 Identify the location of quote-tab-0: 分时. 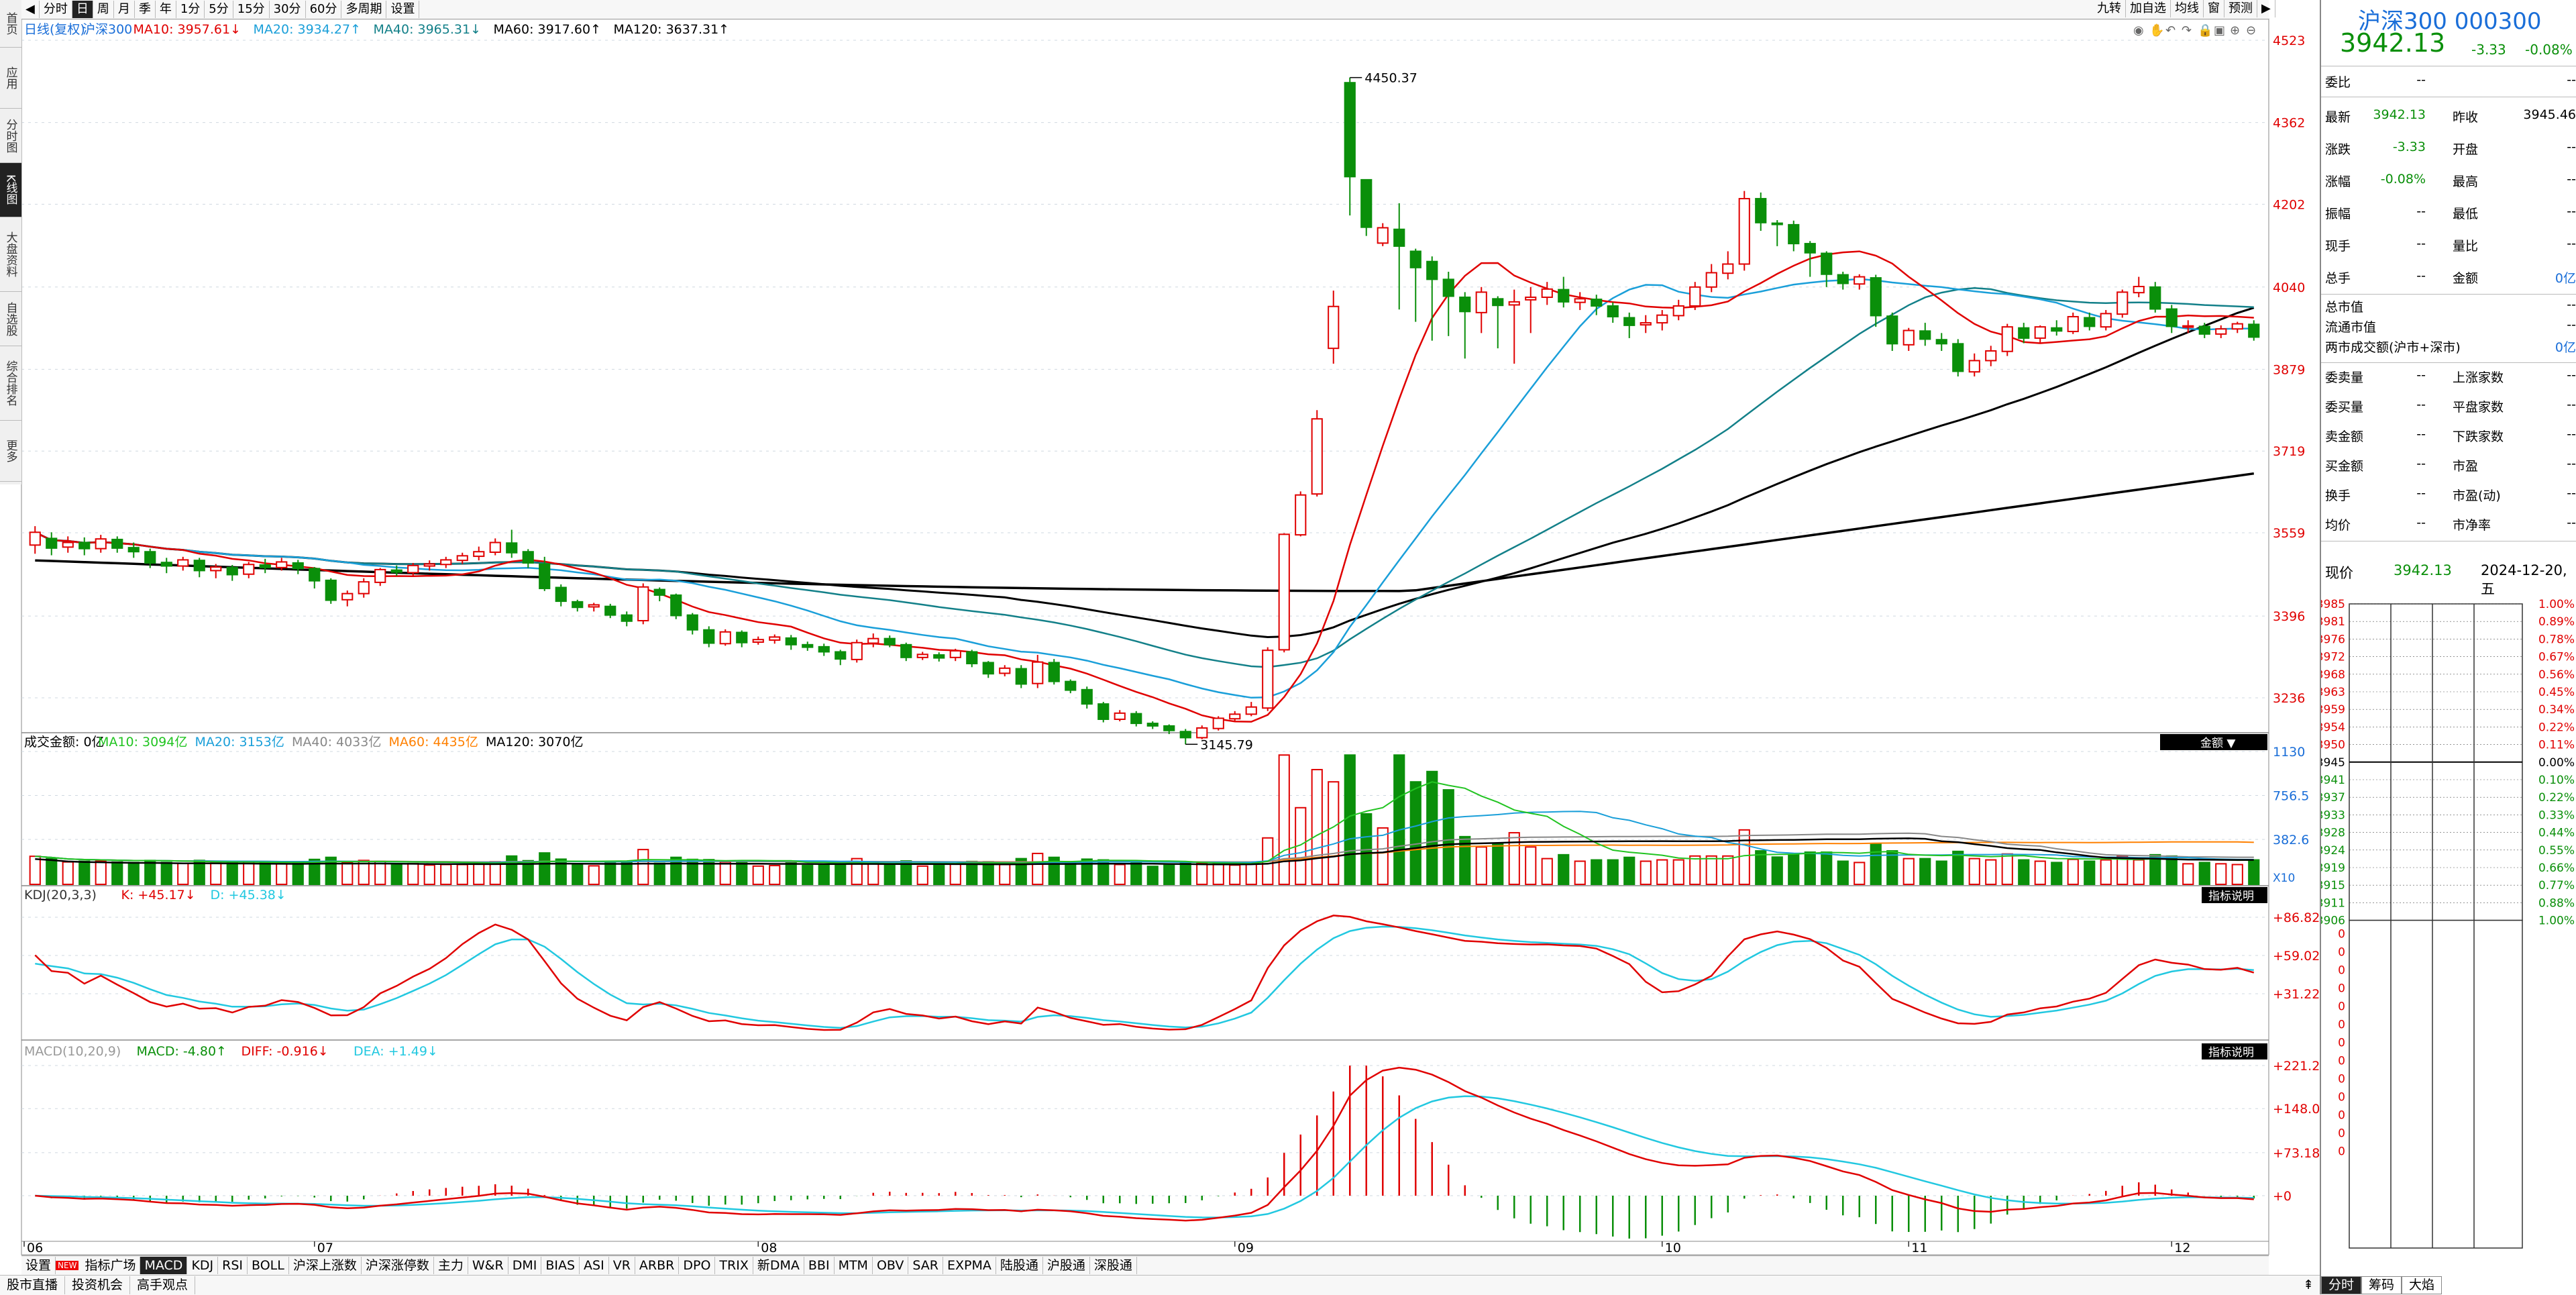
(2341, 1285).